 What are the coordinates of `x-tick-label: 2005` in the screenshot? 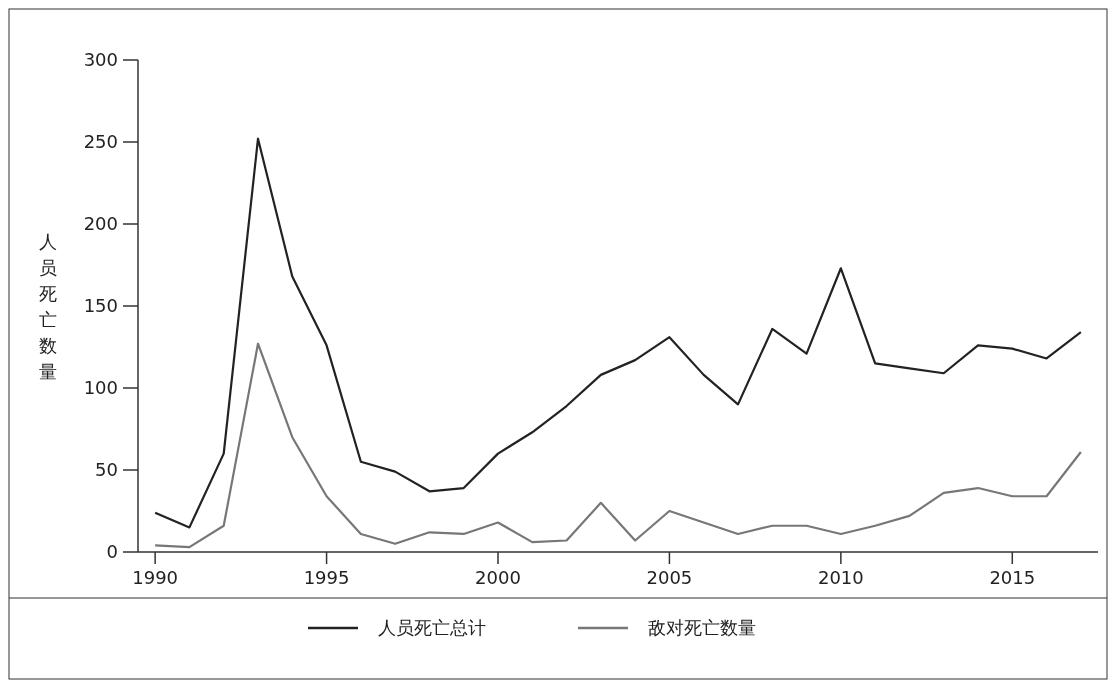 It's located at (669, 577).